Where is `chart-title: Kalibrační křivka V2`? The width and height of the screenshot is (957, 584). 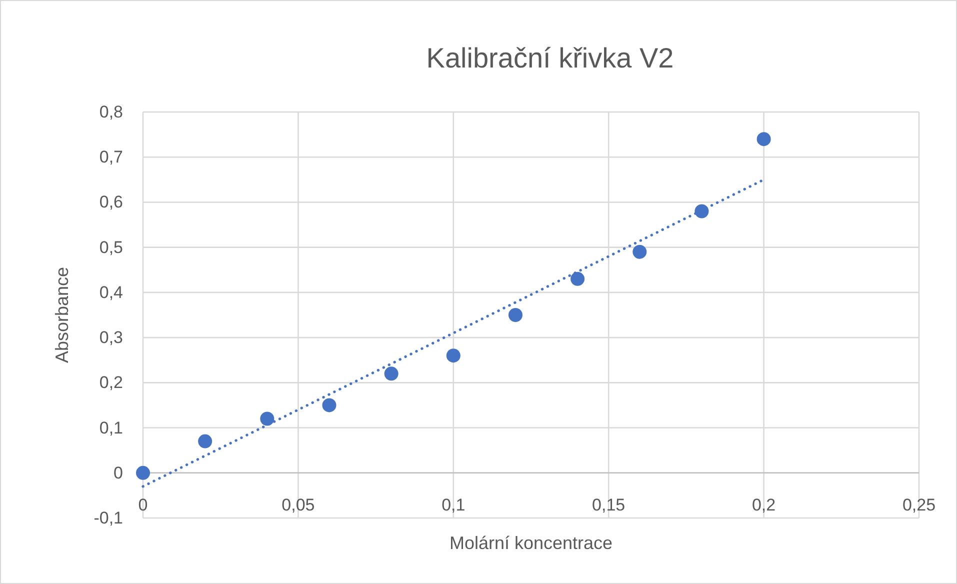 chart-title: Kalibrační křivka V2 is located at coordinates (550, 58).